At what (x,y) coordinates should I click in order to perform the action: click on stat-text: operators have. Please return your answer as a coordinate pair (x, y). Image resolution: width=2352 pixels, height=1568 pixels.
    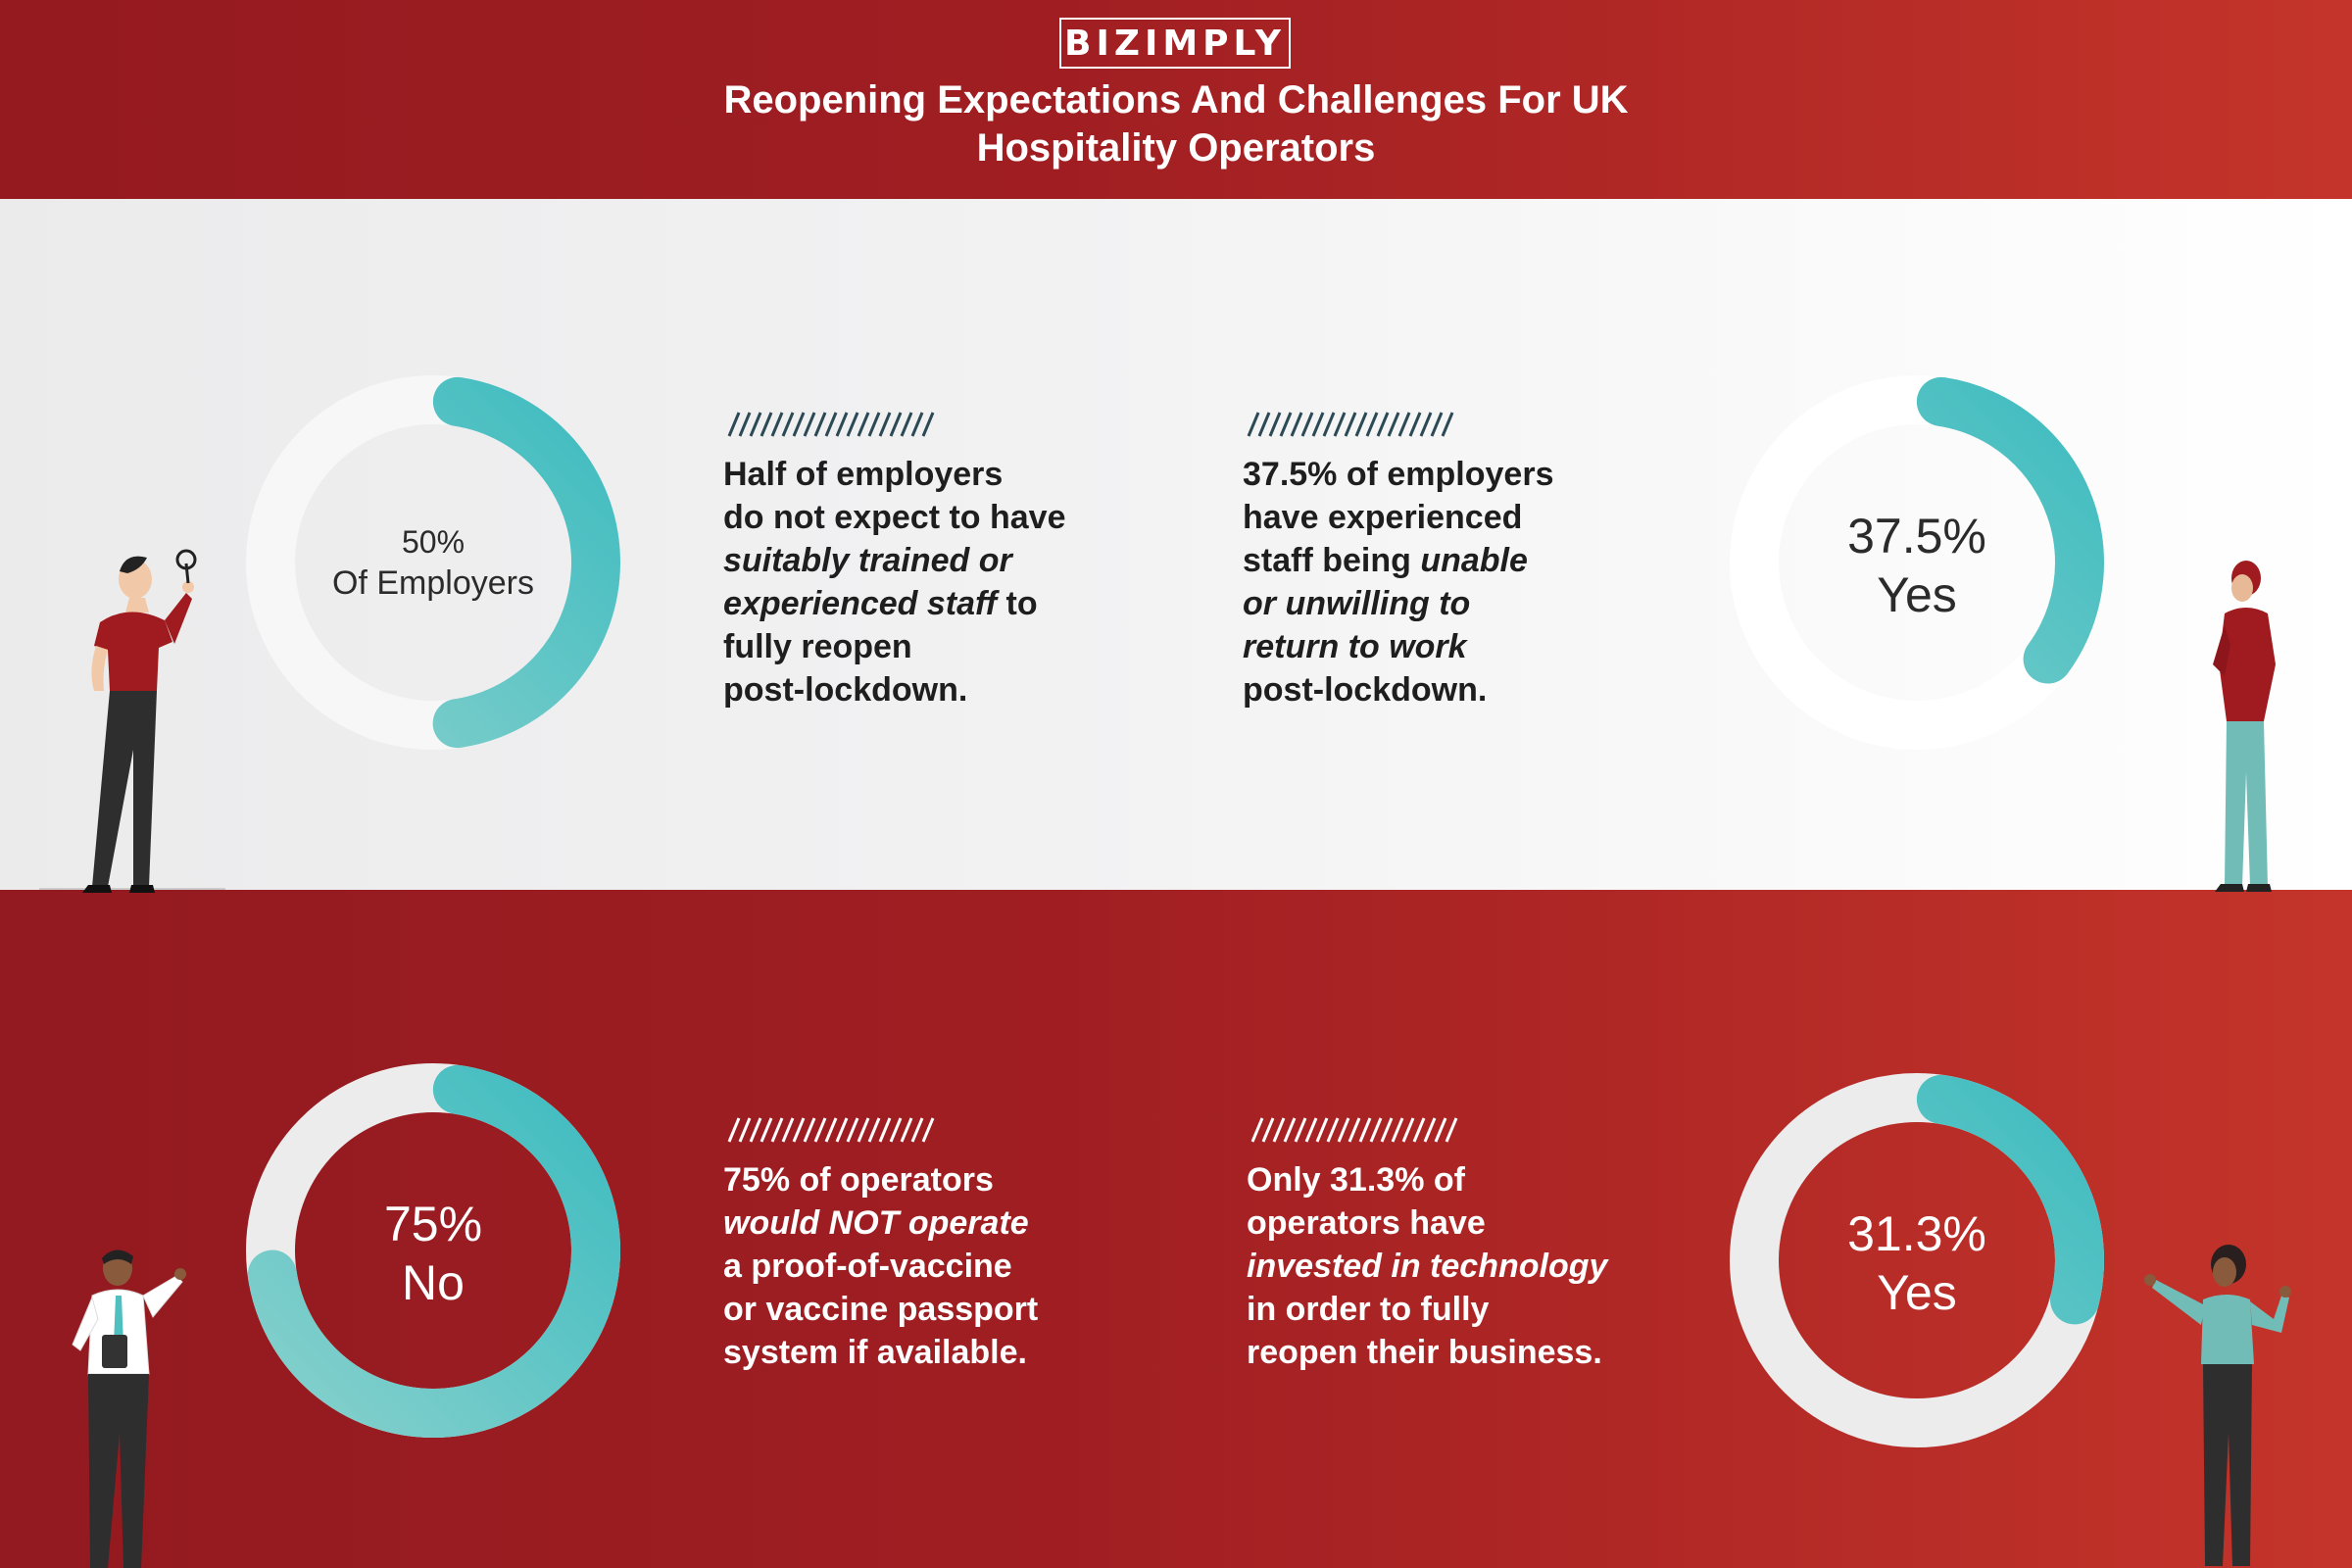
    Looking at the image, I should click on (1366, 1223).